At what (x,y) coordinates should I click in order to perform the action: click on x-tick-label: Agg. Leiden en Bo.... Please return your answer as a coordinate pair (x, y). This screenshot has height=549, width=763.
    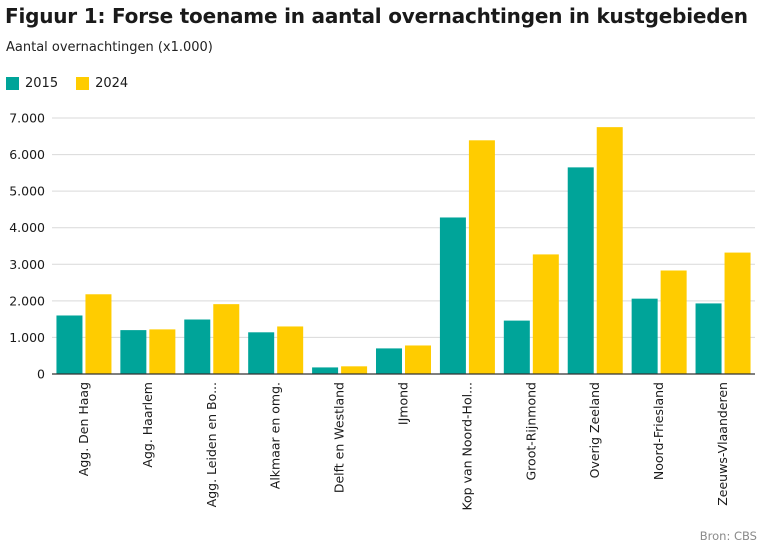
    Looking at the image, I should click on (211, 444).